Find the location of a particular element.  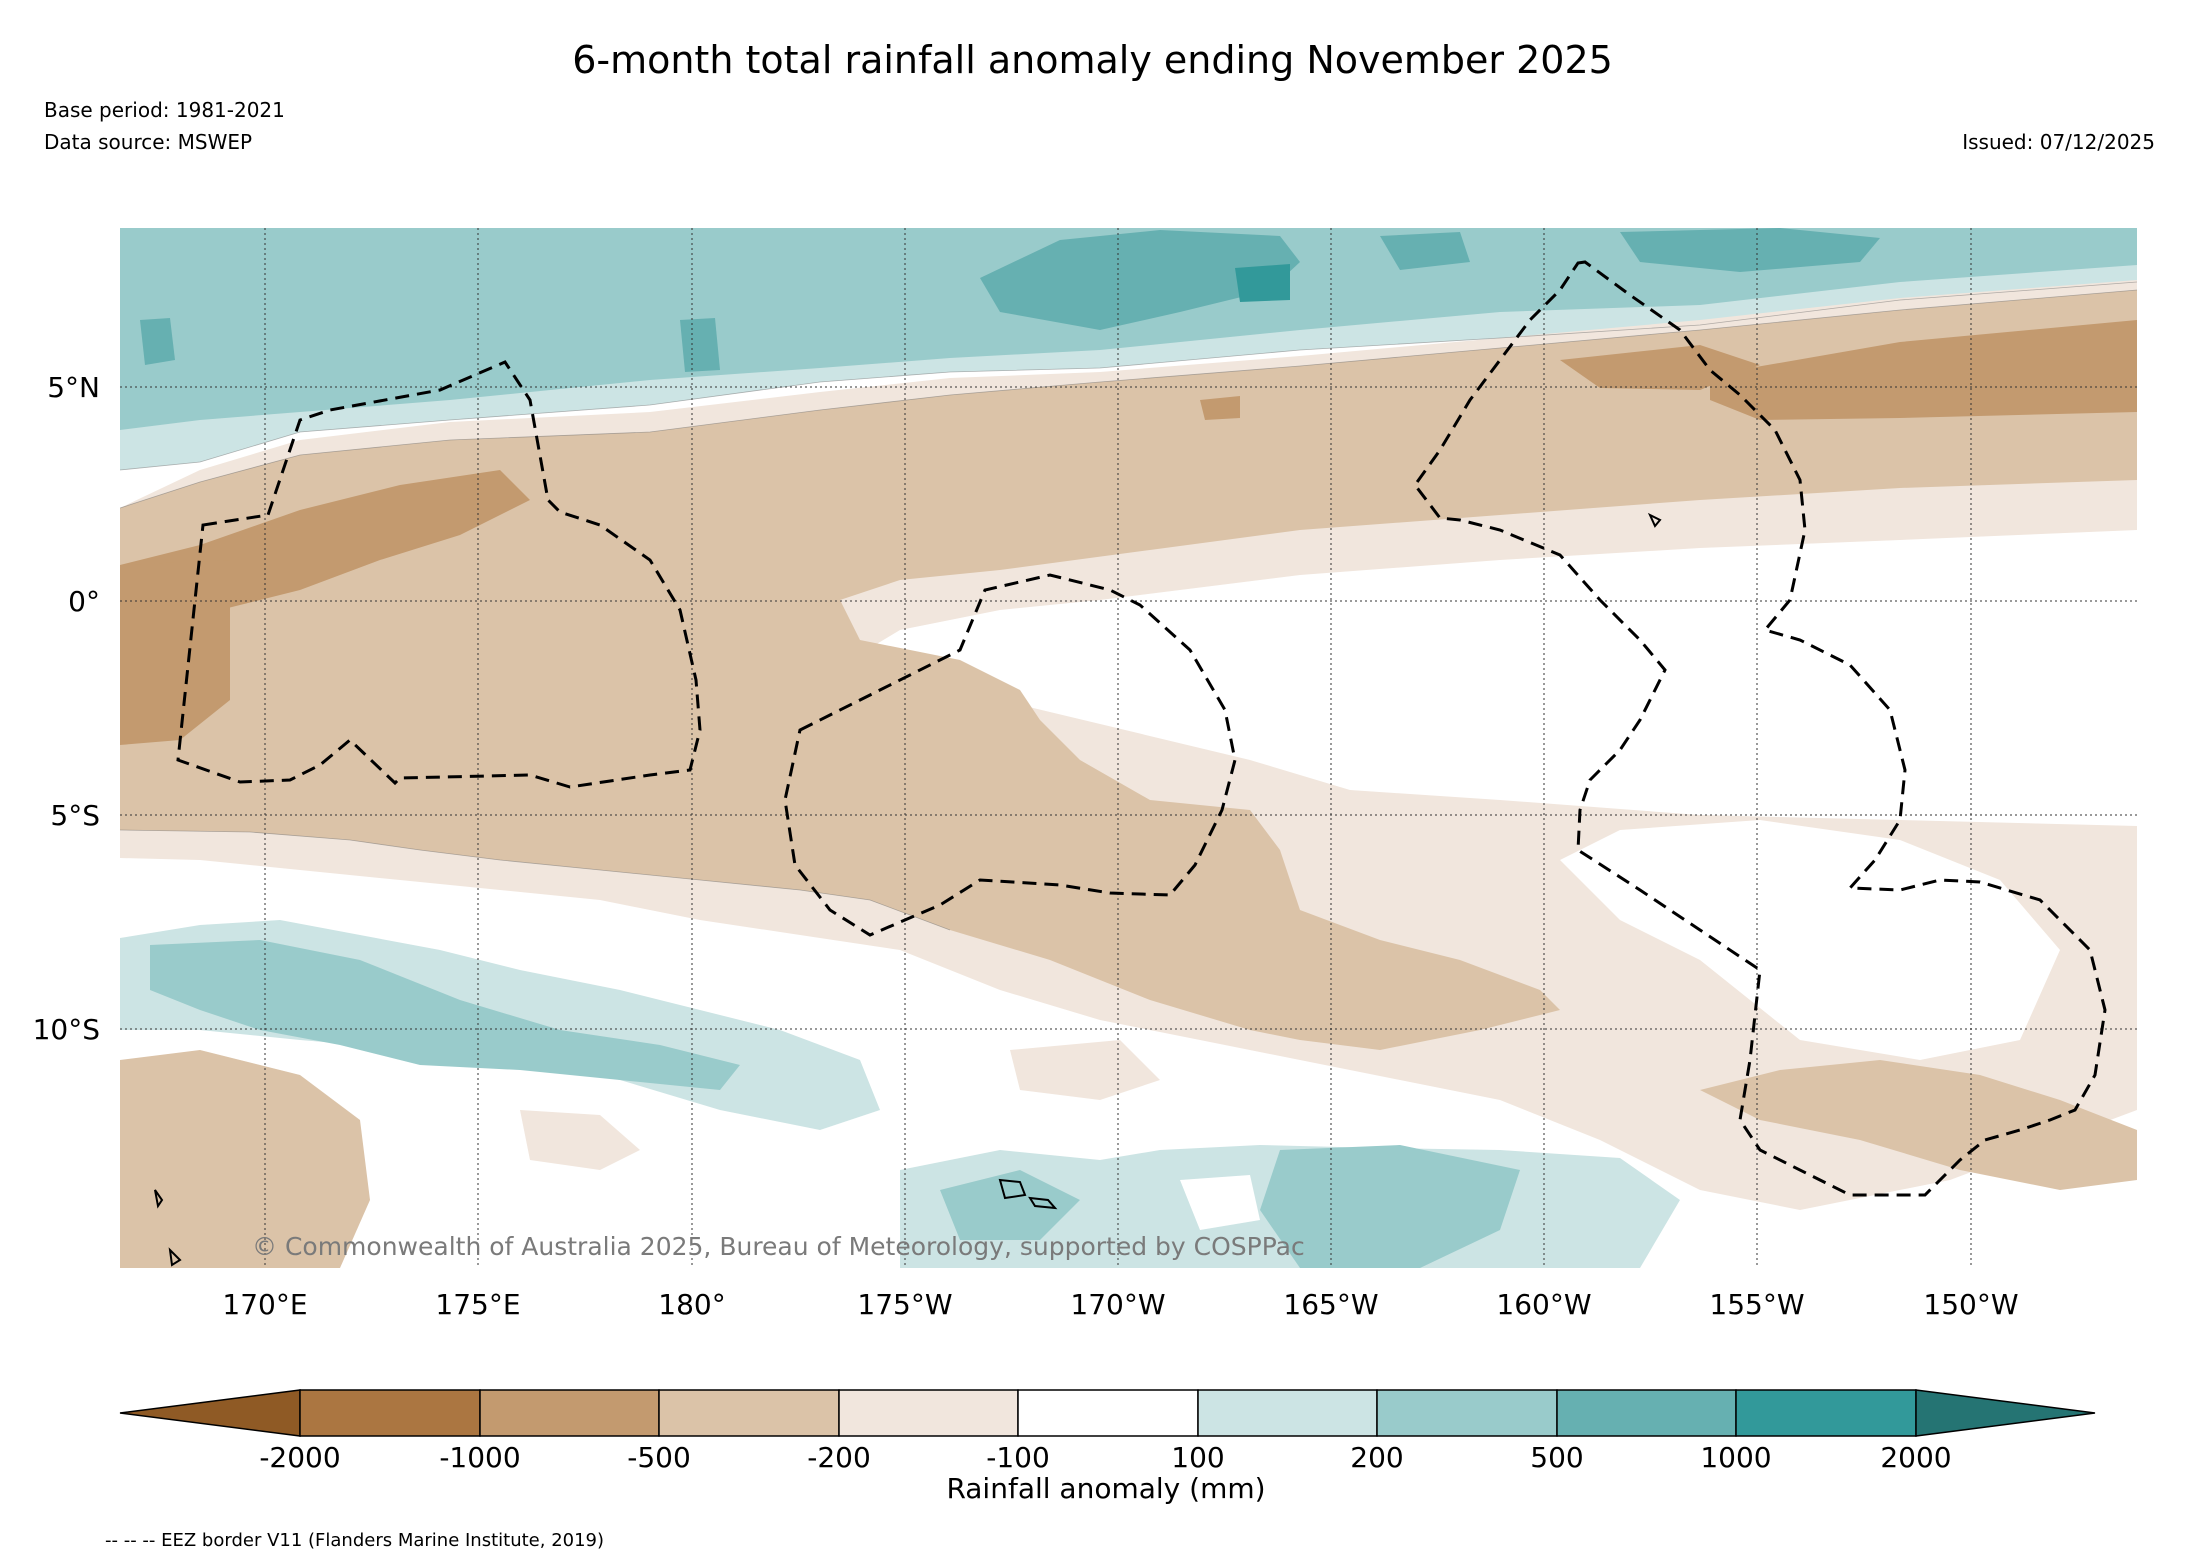

lon-label-170e: 170°E is located at coordinates (264, 1304).